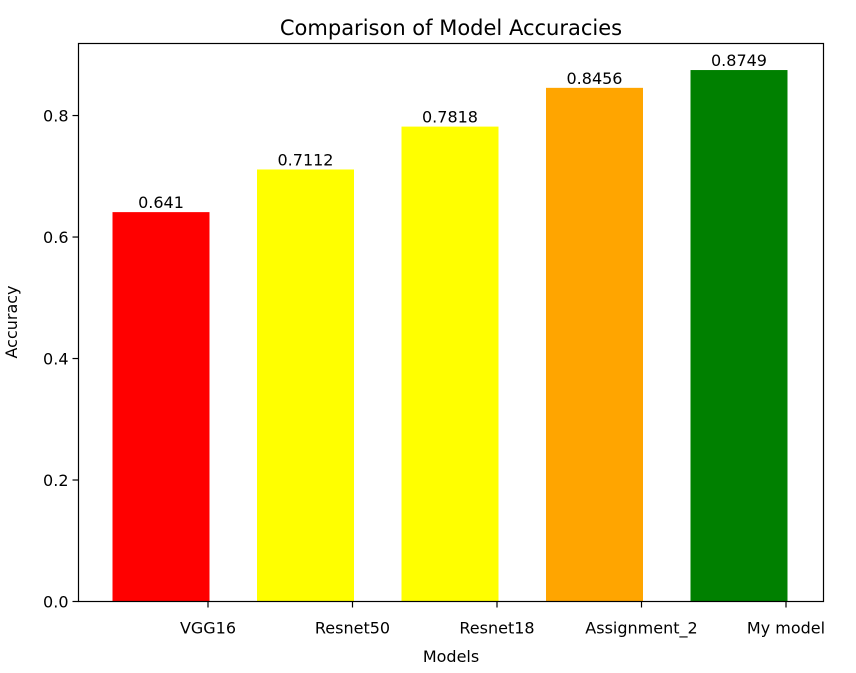 The width and height of the screenshot is (856, 673). I want to click on y-tick-label-1: 0.2, so click(55, 480).